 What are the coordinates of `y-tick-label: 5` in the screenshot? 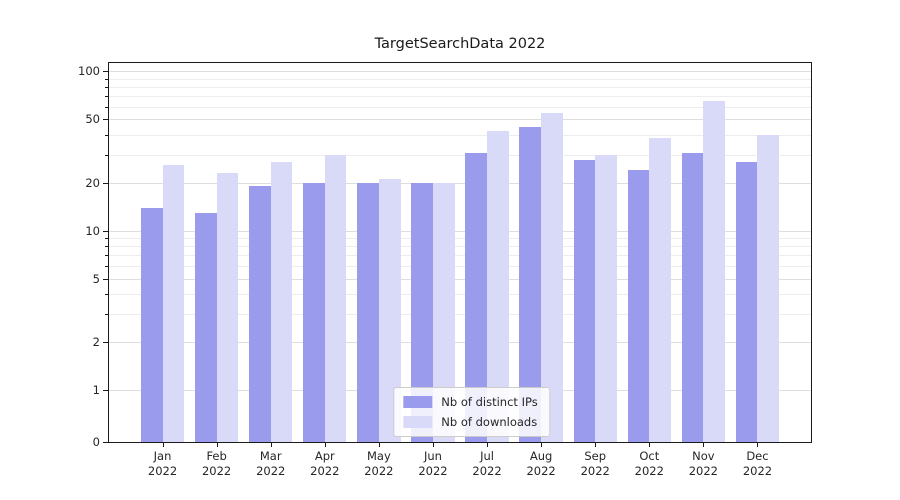 It's located at (96, 278).